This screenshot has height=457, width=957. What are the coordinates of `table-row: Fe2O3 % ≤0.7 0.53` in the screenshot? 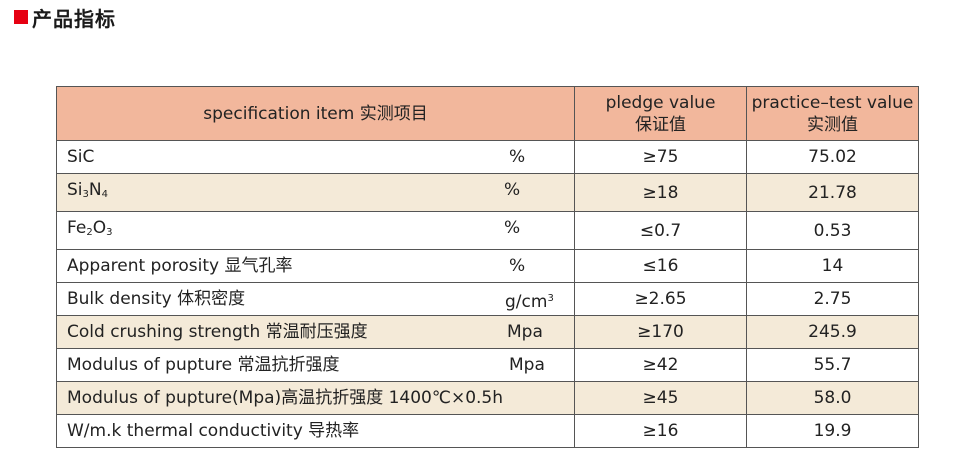 It's located at (487, 230).